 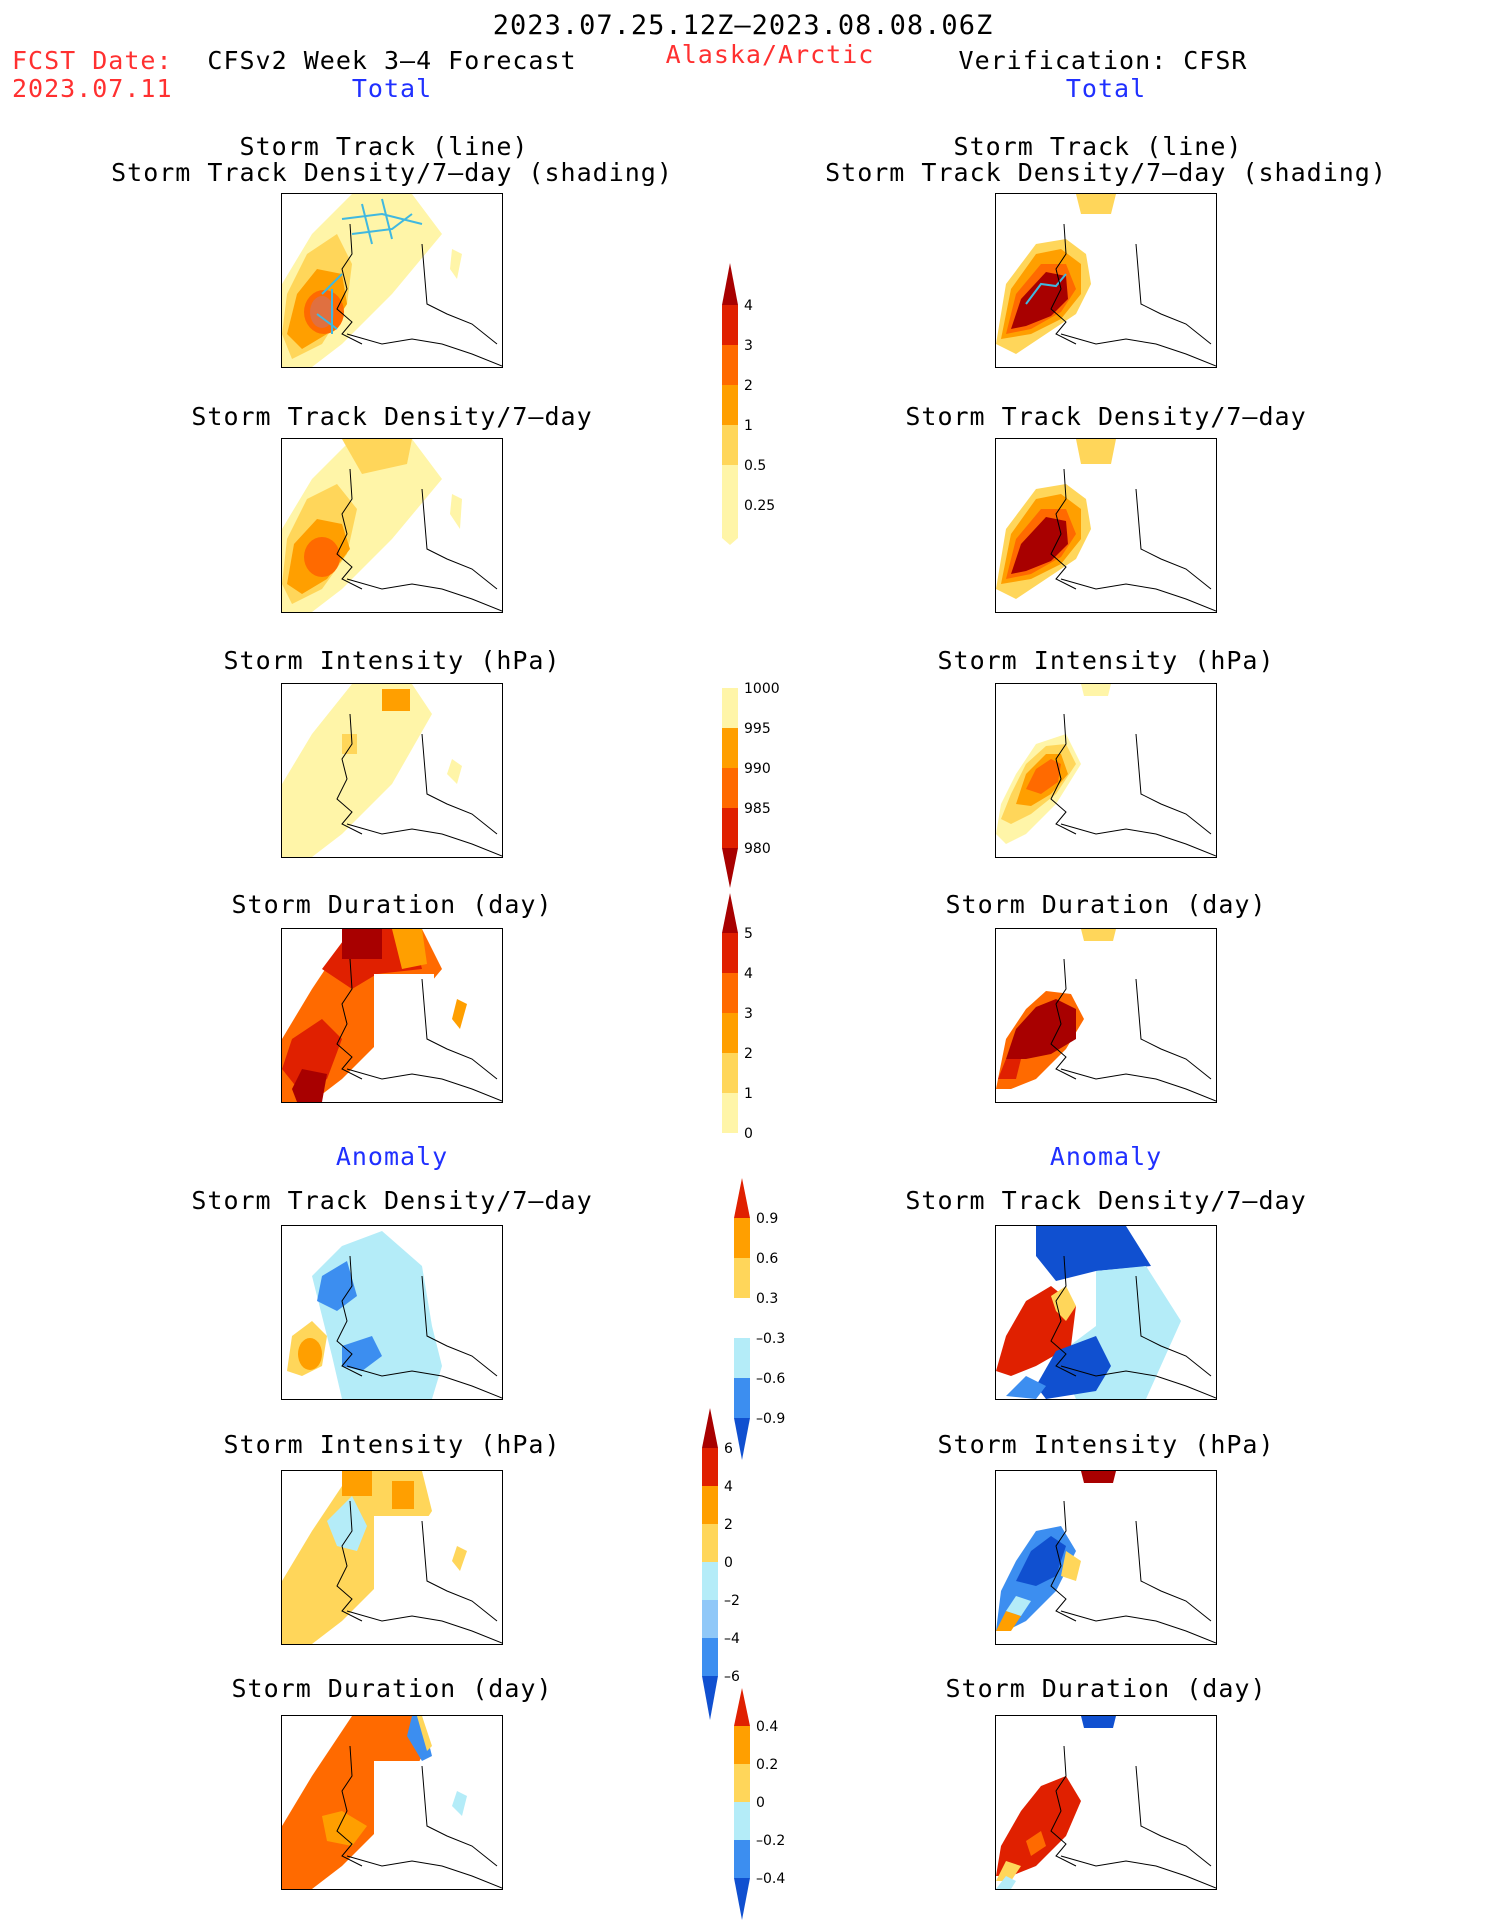 I want to click on colorbar-intensity: 1000 995 990 985 980, so click(x=762, y=768).